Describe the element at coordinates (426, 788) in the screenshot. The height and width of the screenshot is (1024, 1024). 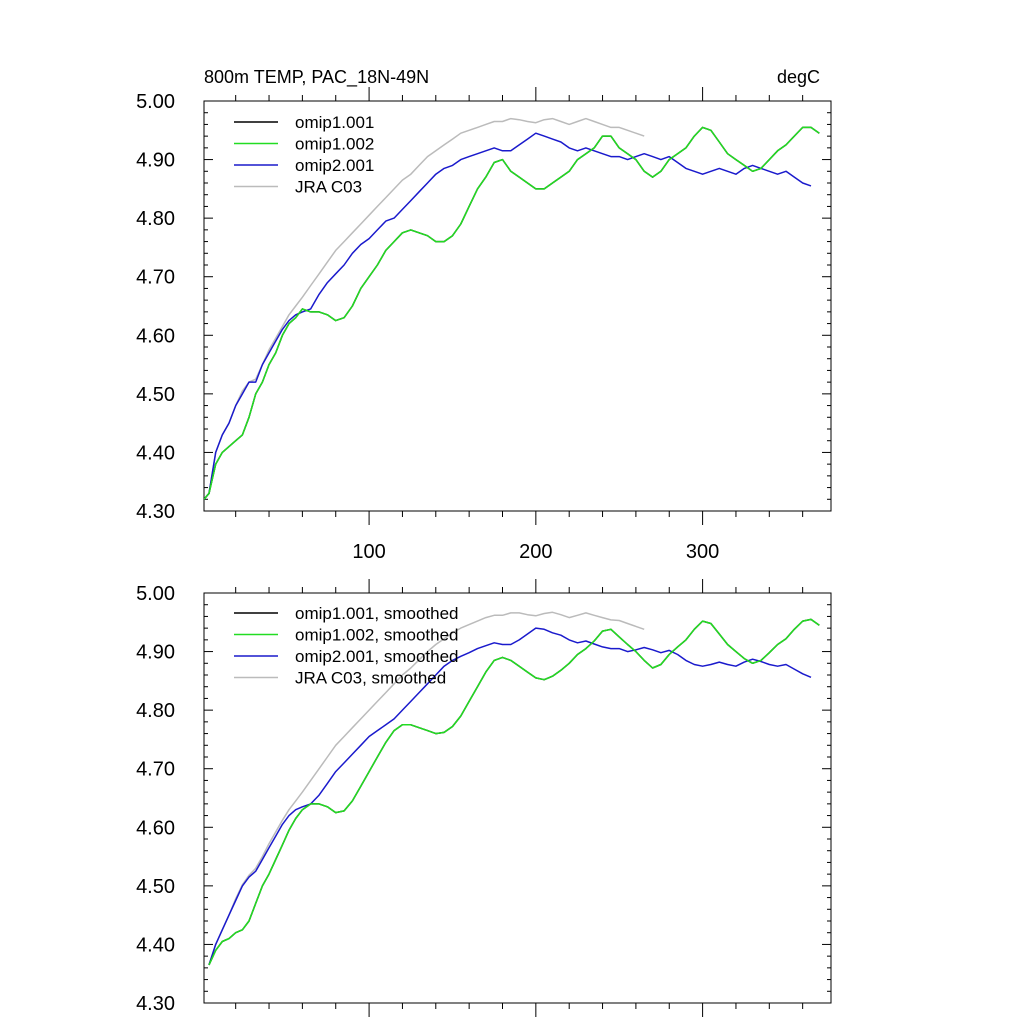
I see `series-line-jra-c03-smoothed` at that location.